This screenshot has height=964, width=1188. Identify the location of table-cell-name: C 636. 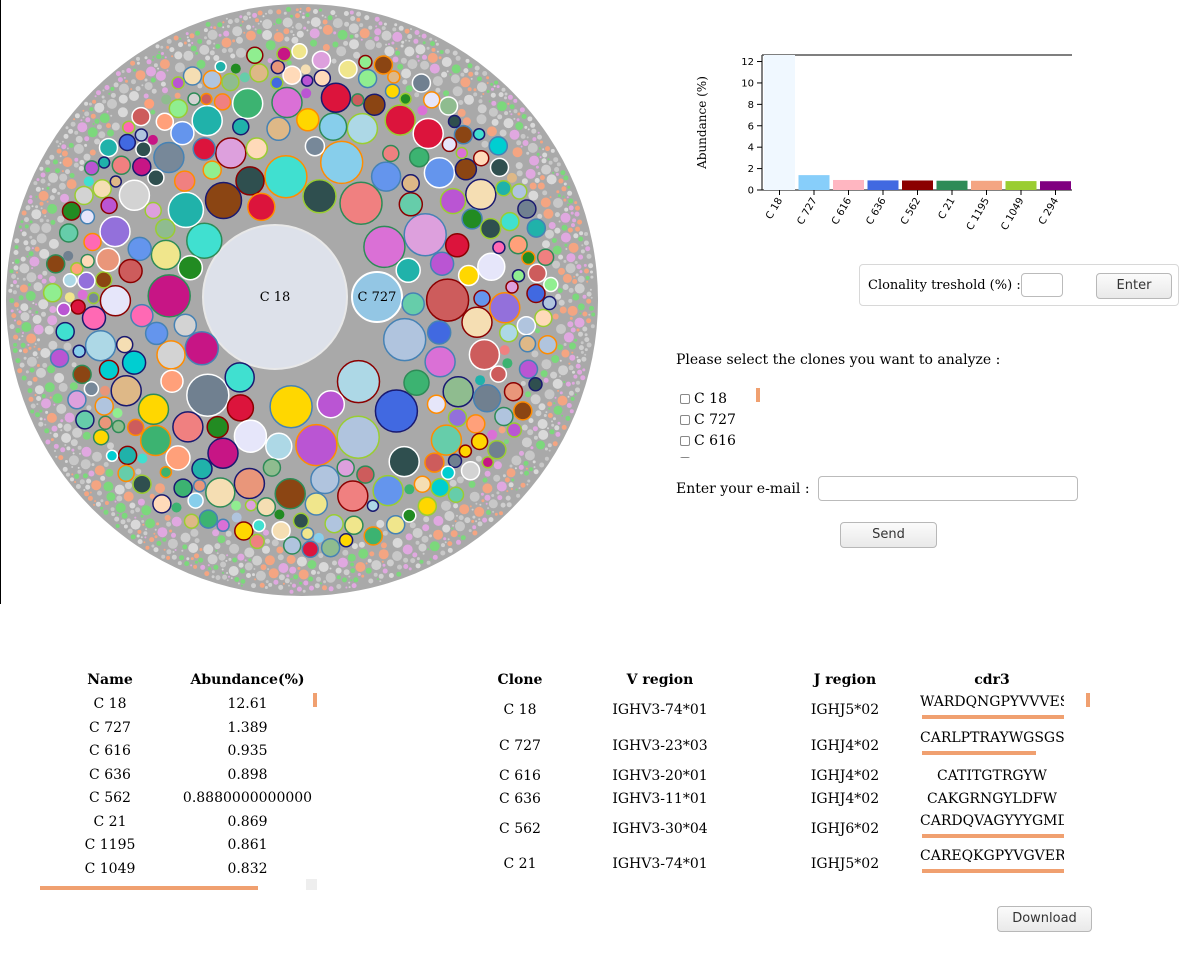
(110, 774).